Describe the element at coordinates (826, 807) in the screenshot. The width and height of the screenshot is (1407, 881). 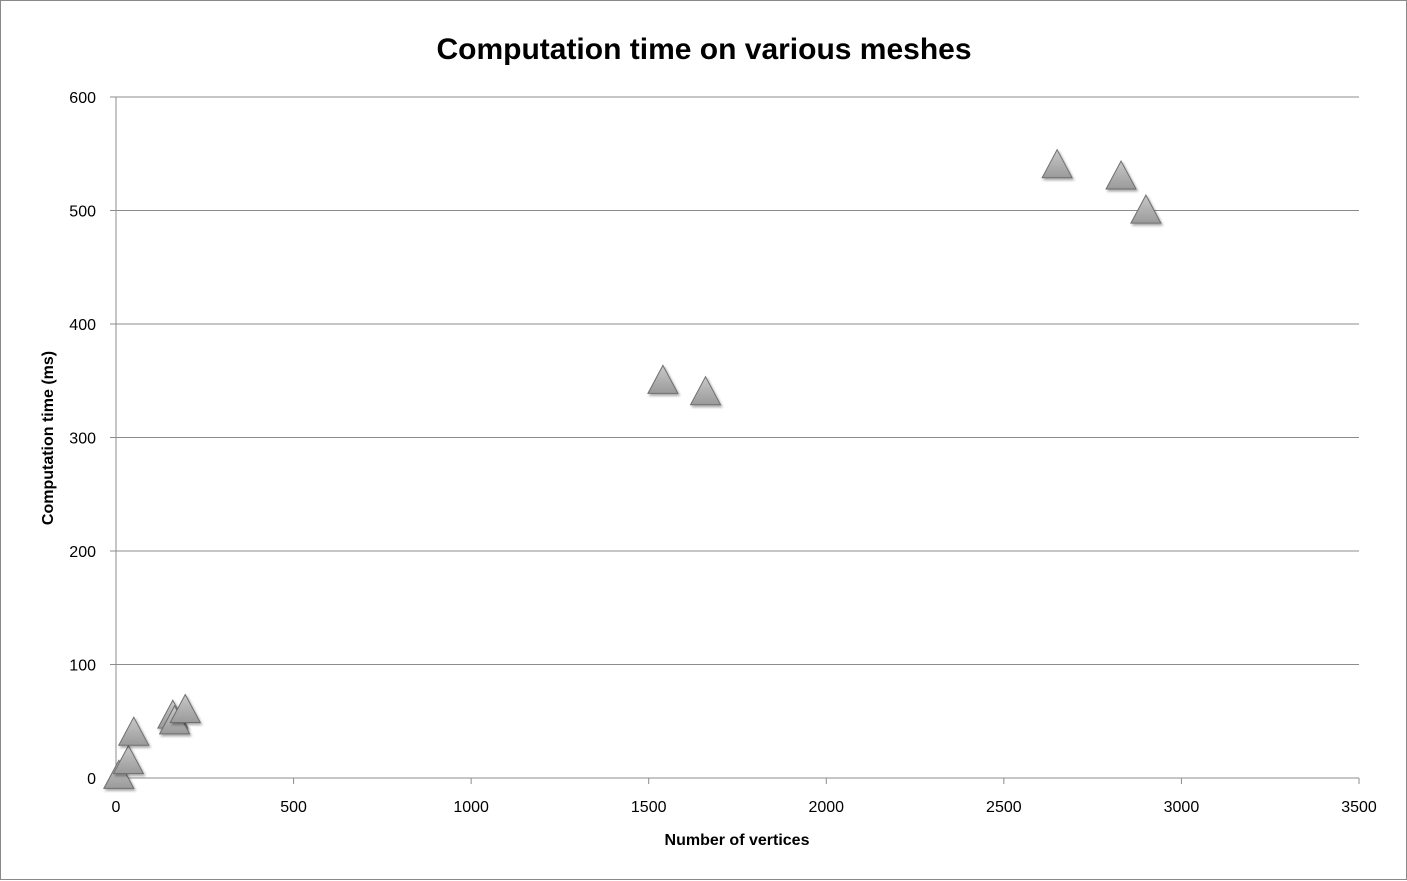
I see `x-tick-label: 2000` at that location.